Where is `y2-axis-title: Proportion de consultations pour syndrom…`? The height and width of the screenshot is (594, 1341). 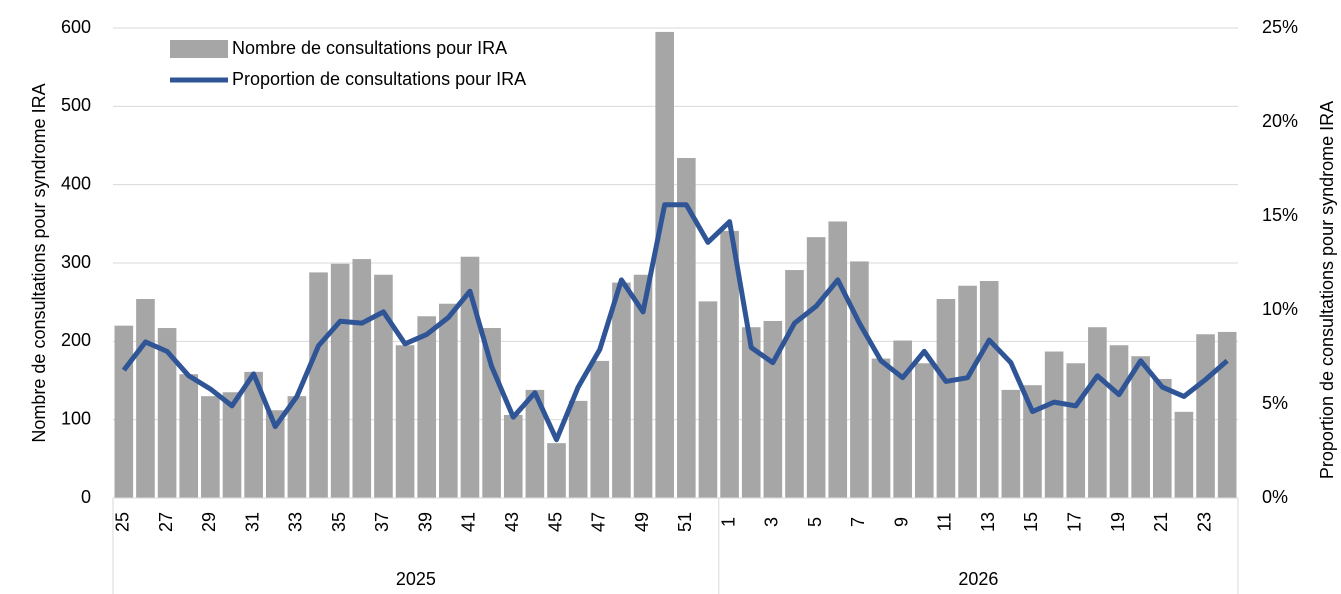 y2-axis-title: Proportion de consultations pour syndrom… is located at coordinates (1327, 290).